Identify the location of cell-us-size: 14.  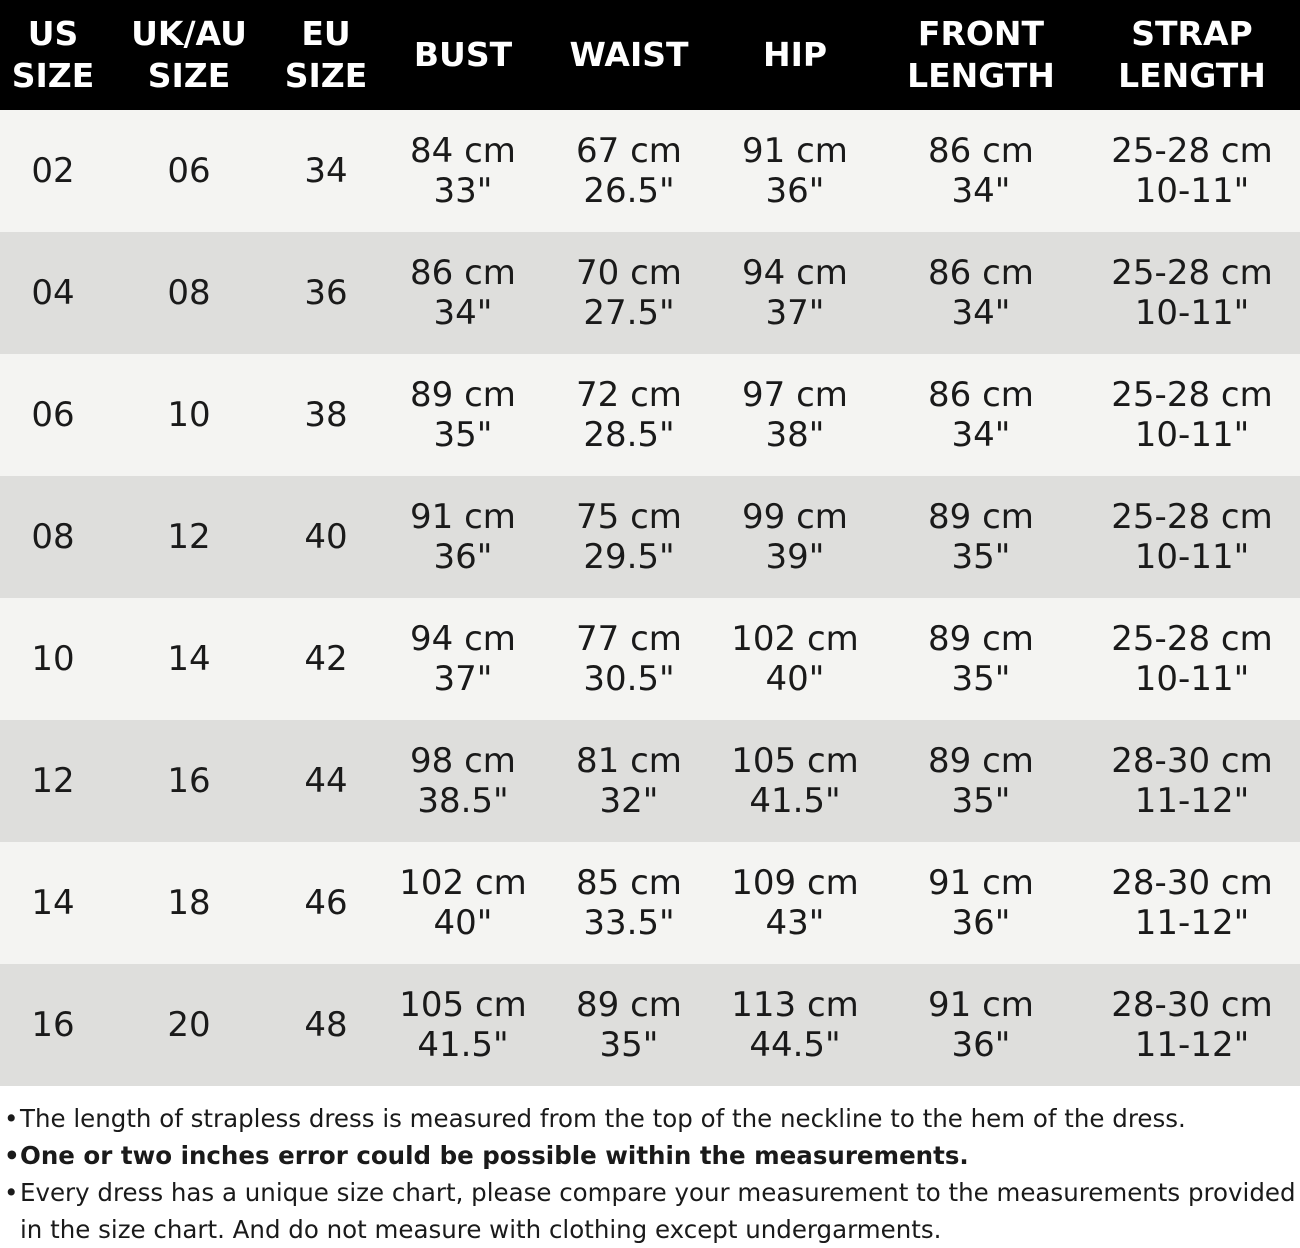
(53, 903).